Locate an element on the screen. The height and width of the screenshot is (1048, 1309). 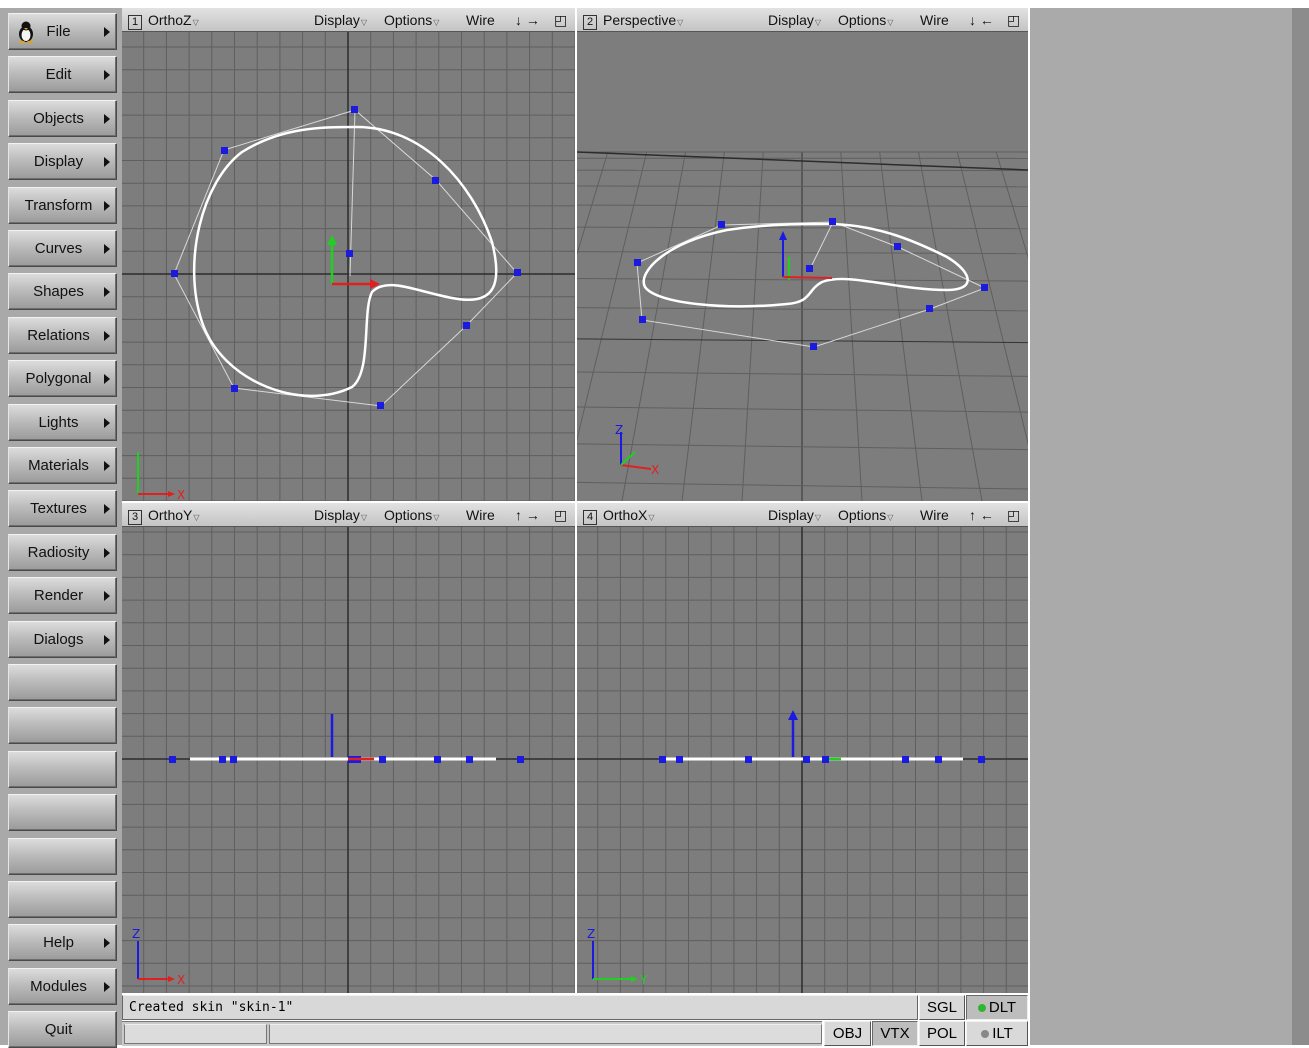
menu-button-curves: Curves is located at coordinates (62, 248).